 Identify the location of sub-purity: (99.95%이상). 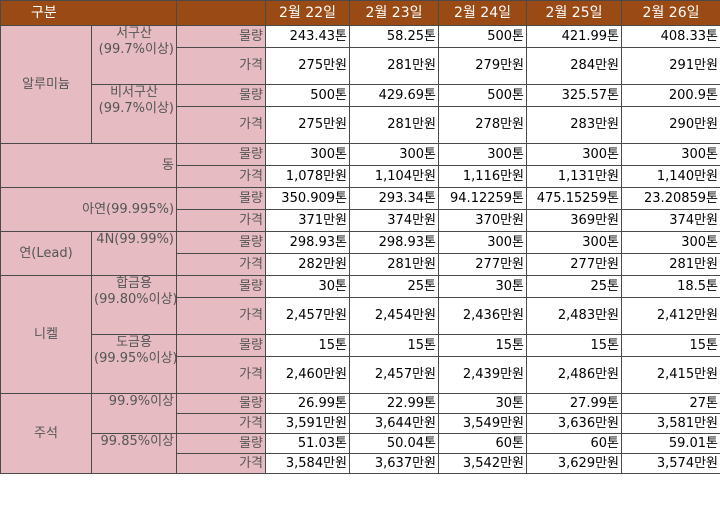
(135, 358).